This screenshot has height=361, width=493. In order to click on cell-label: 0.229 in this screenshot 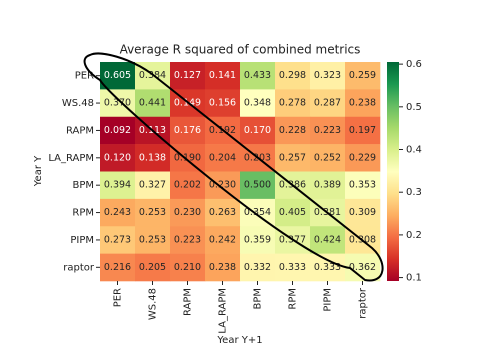, I will do `click(362, 157)`.